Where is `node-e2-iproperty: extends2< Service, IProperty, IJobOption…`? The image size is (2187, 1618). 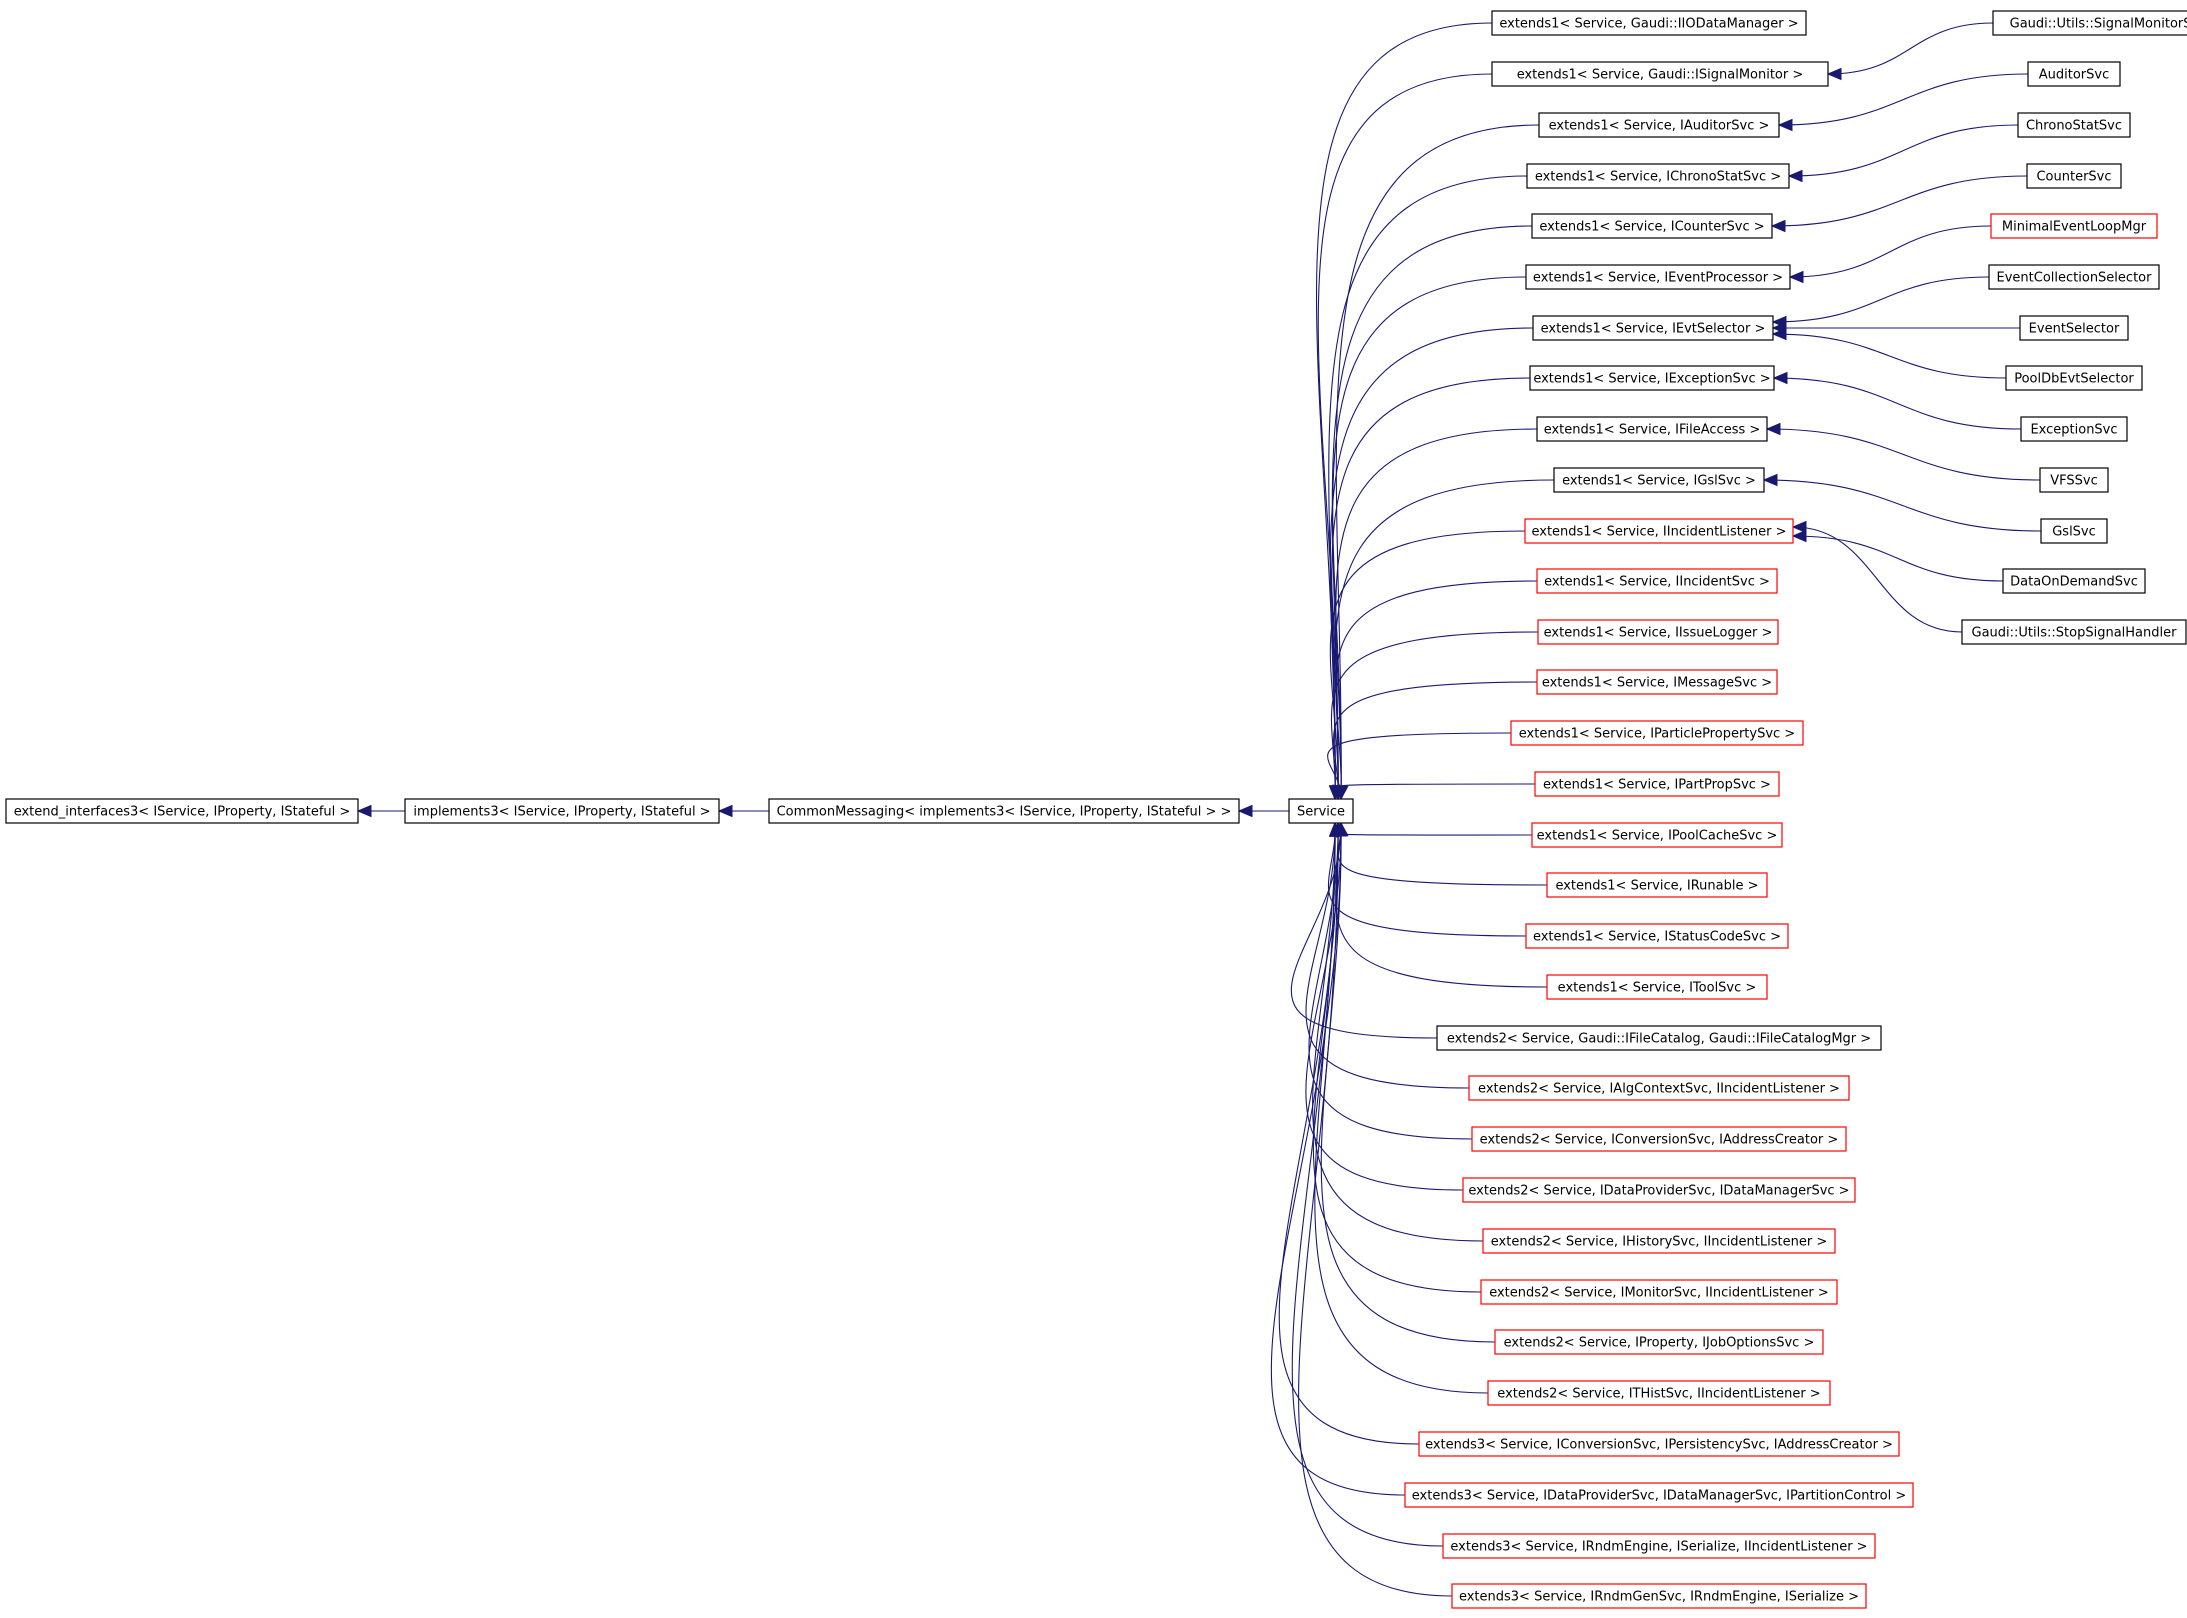 node-e2-iproperty: extends2< Service, IProperty, IJobOption… is located at coordinates (1659, 1342).